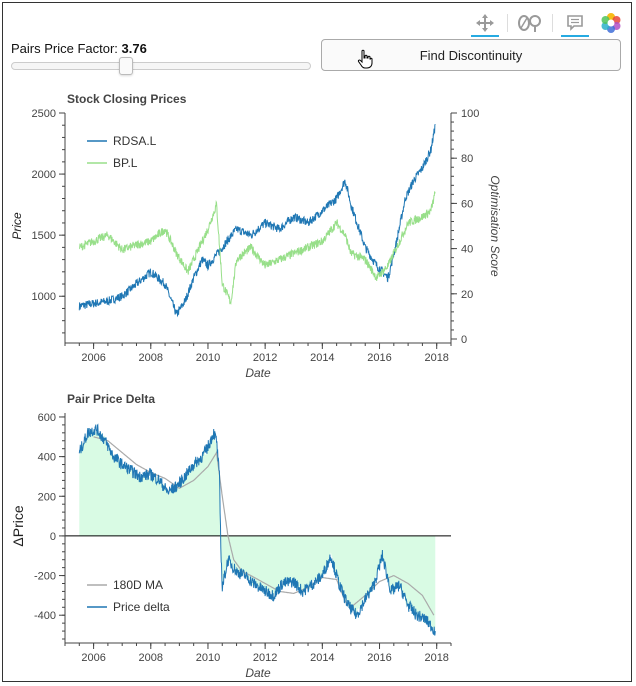 Image resolution: width=636 pixels, height=686 pixels. I want to click on y-tick-label: 2000, so click(44, 175).